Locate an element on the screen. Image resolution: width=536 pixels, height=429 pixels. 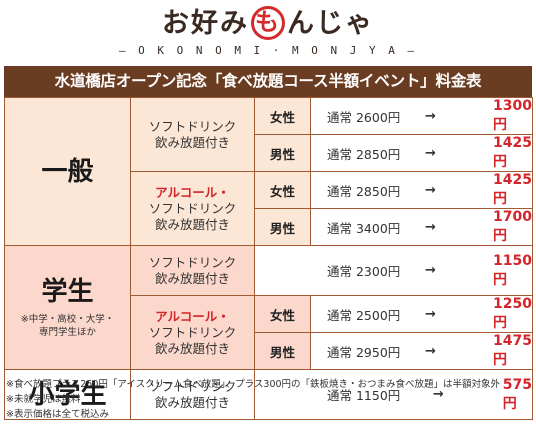
footnote: ※未就学児は無料 is located at coordinates (43, 399).